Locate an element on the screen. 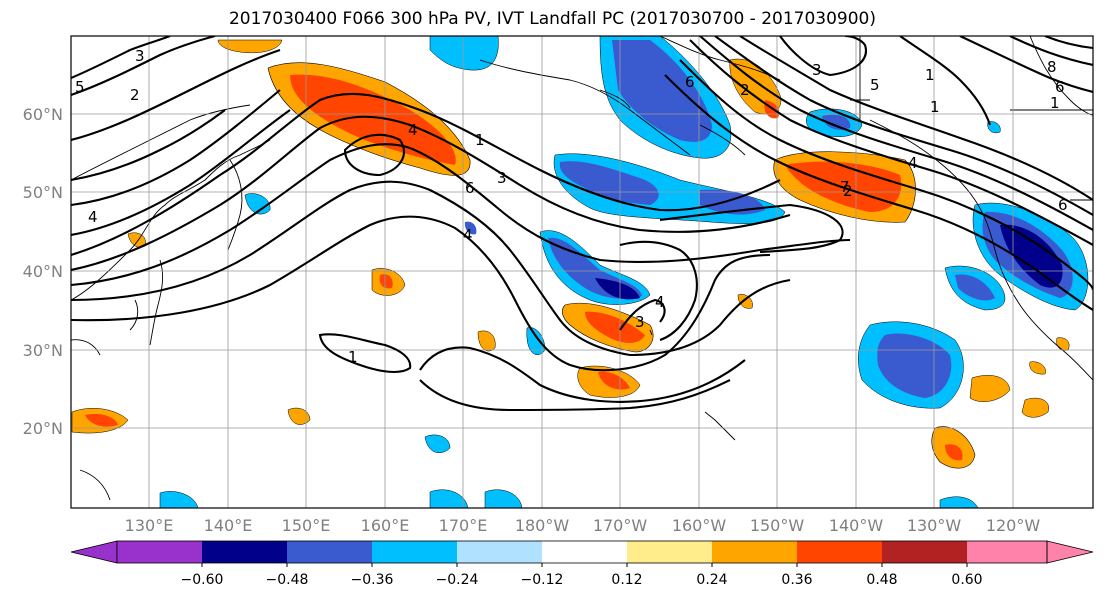 This screenshot has height=601, width=1105. colorbar-tick-label: −0.60 is located at coordinates (202, 580).